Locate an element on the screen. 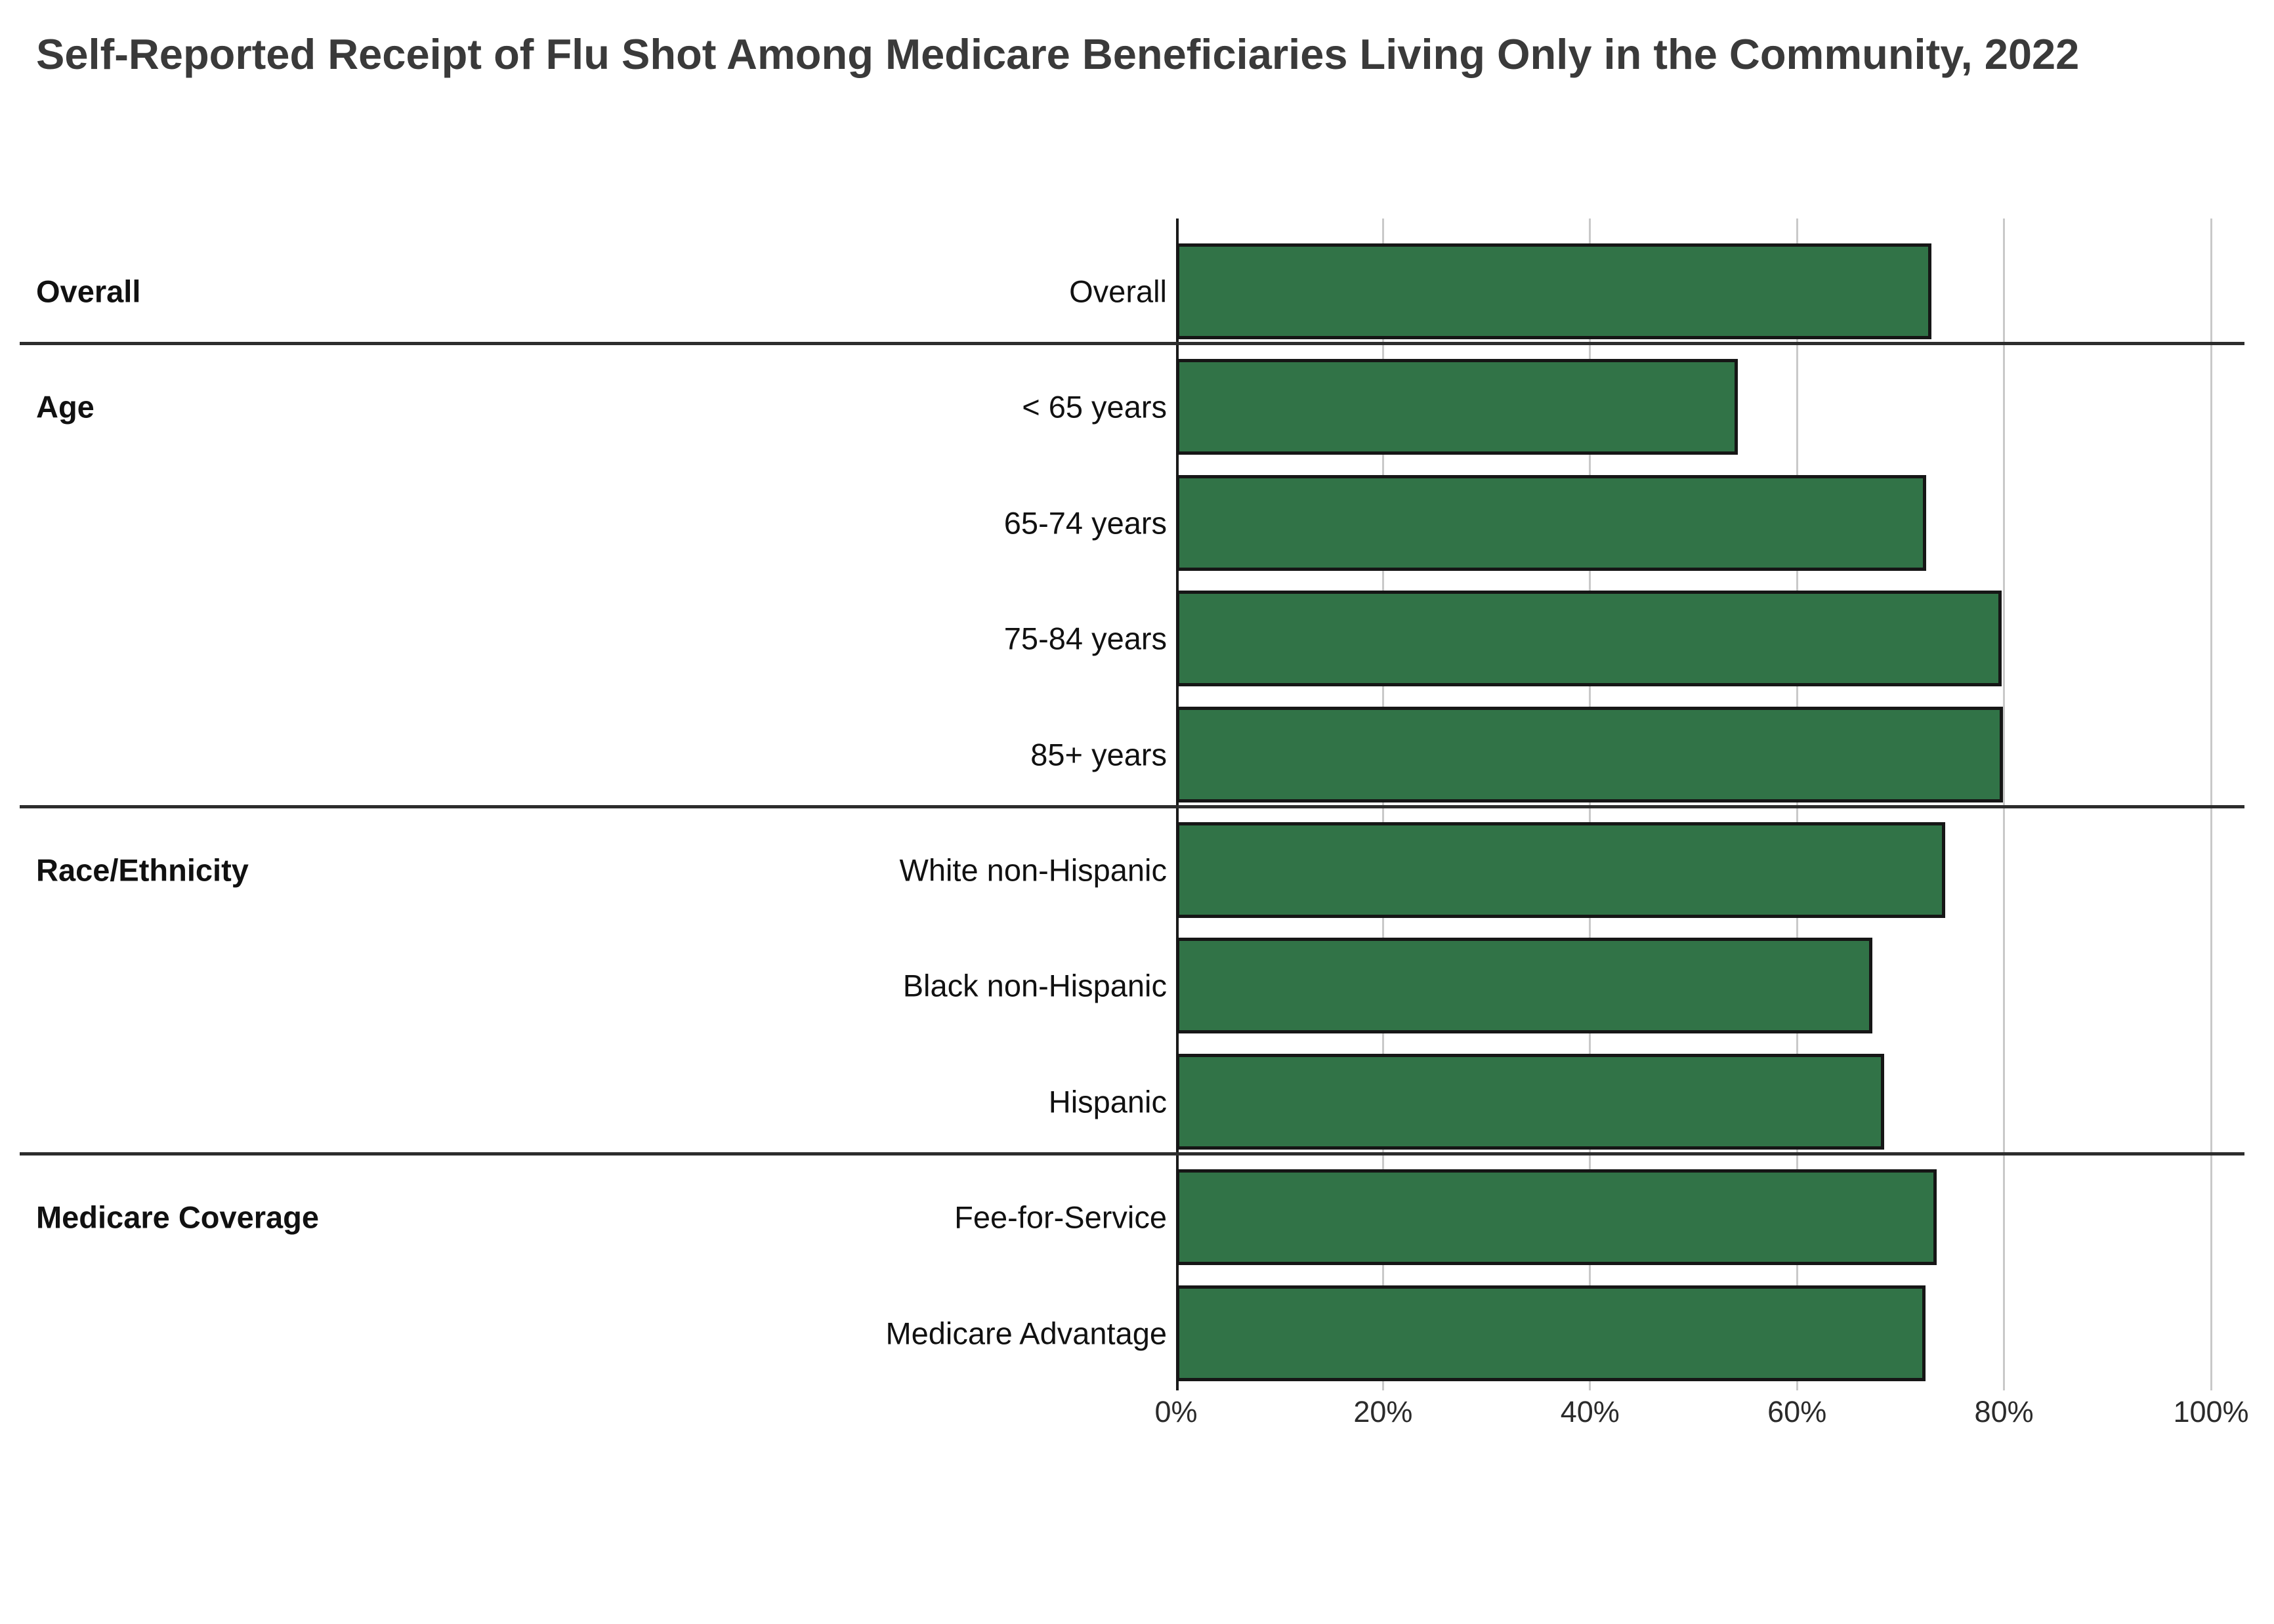 The height and width of the screenshot is (1624, 2274). y-axis-line is located at coordinates (1177, 804).